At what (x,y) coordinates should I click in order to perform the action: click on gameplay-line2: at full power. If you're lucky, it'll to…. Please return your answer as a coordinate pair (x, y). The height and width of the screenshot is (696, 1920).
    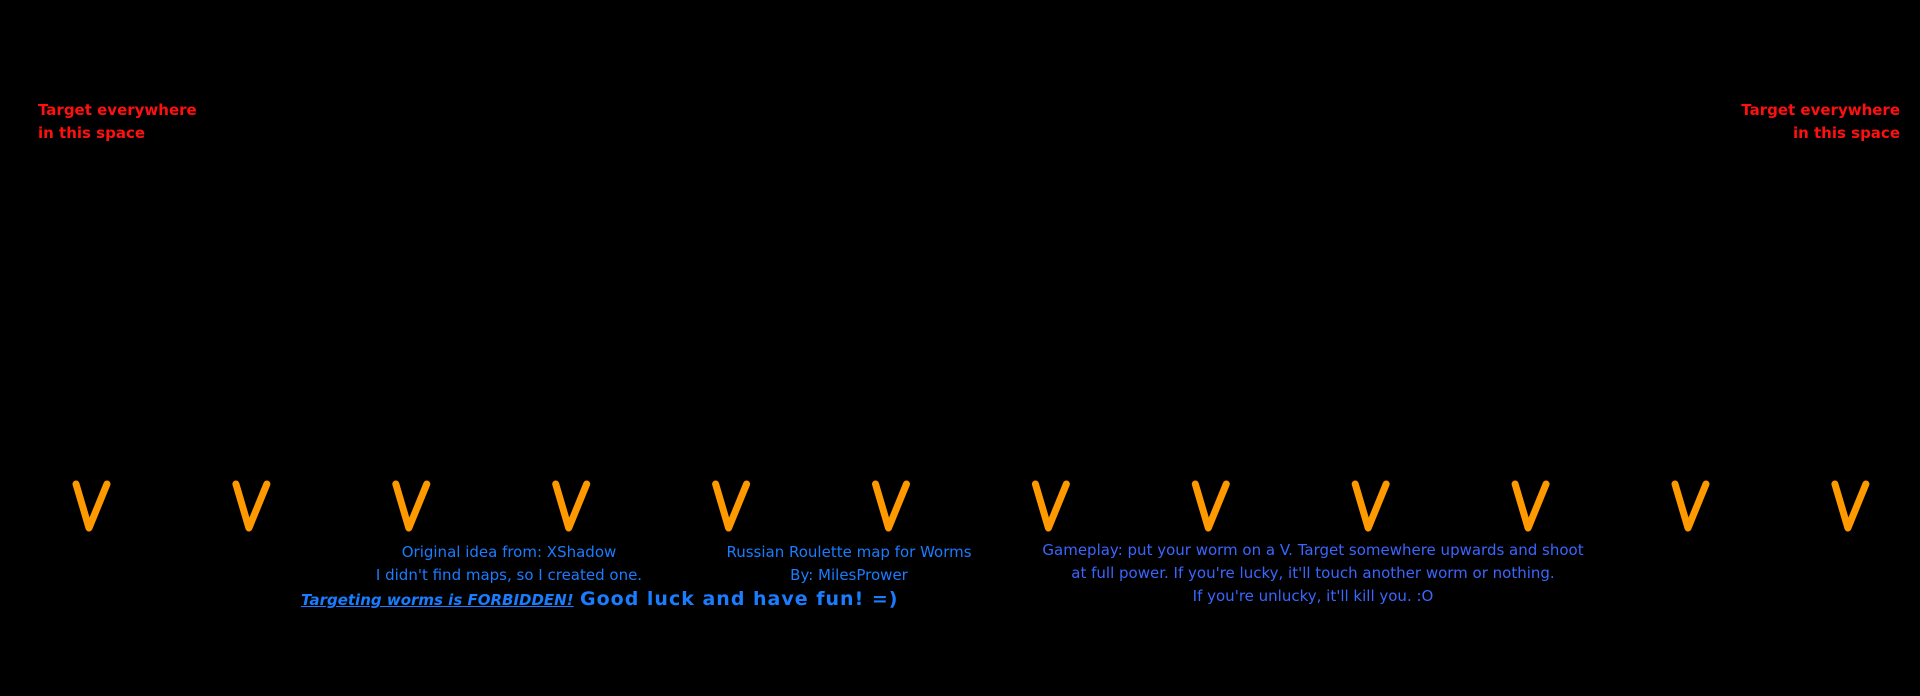
    Looking at the image, I should click on (1313, 573).